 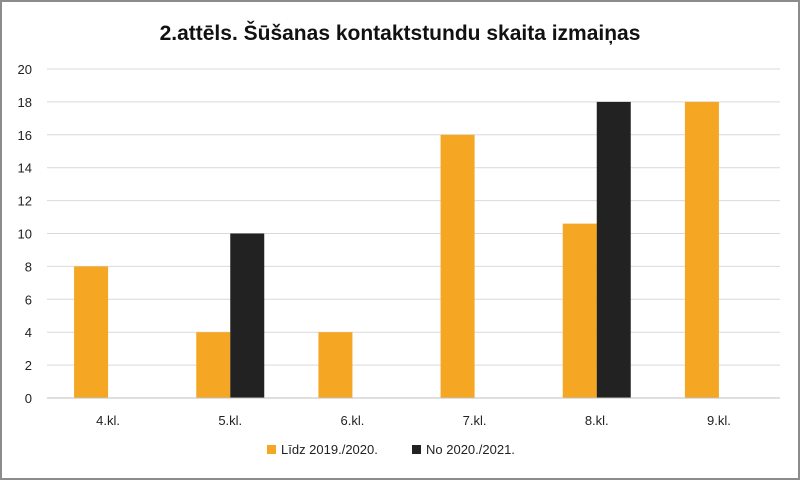 What do you see at coordinates (28, 266) in the screenshot?
I see `y-tick-label: 8` at bounding box center [28, 266].